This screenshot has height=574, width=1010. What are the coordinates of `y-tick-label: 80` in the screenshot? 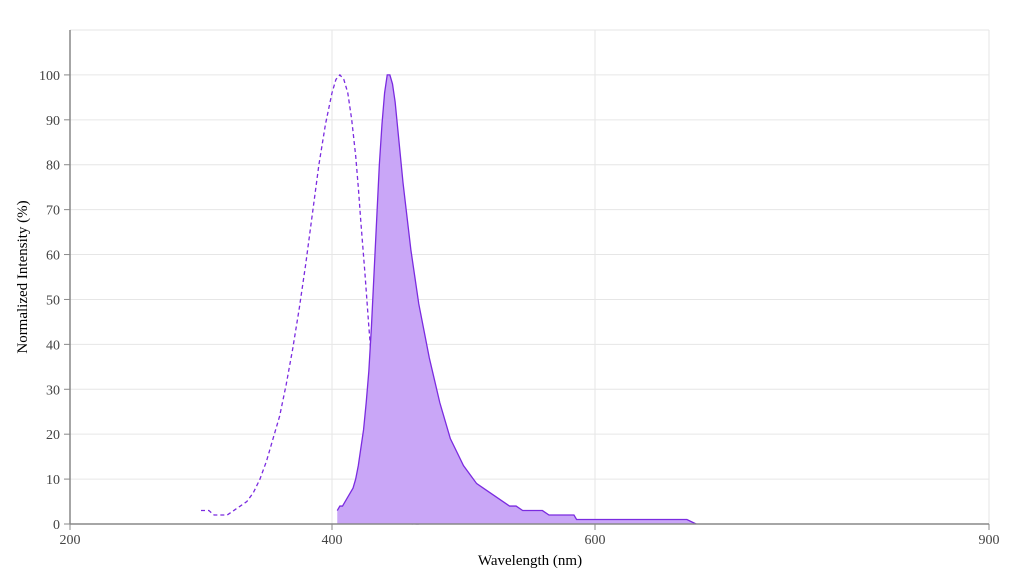 It's located at (53, 166).